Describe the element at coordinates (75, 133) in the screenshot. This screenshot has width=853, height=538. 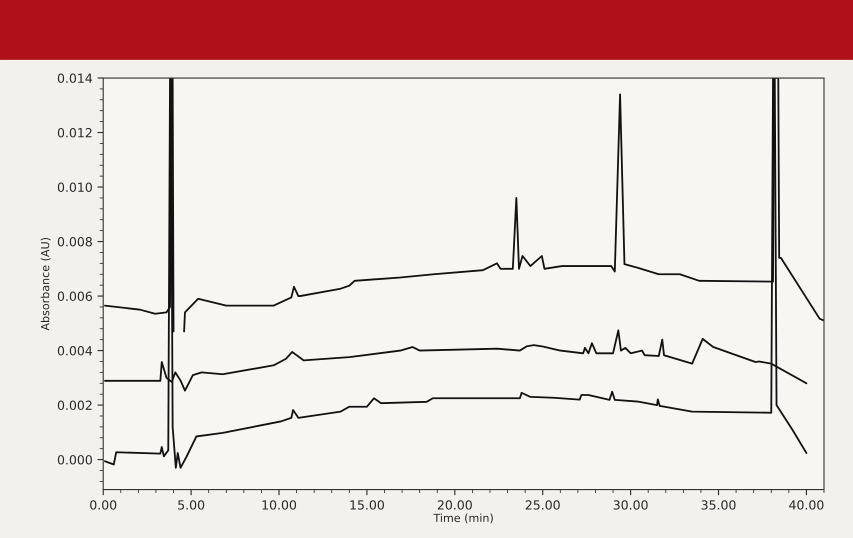
I see `y-tick-label: 0.012` at that location.